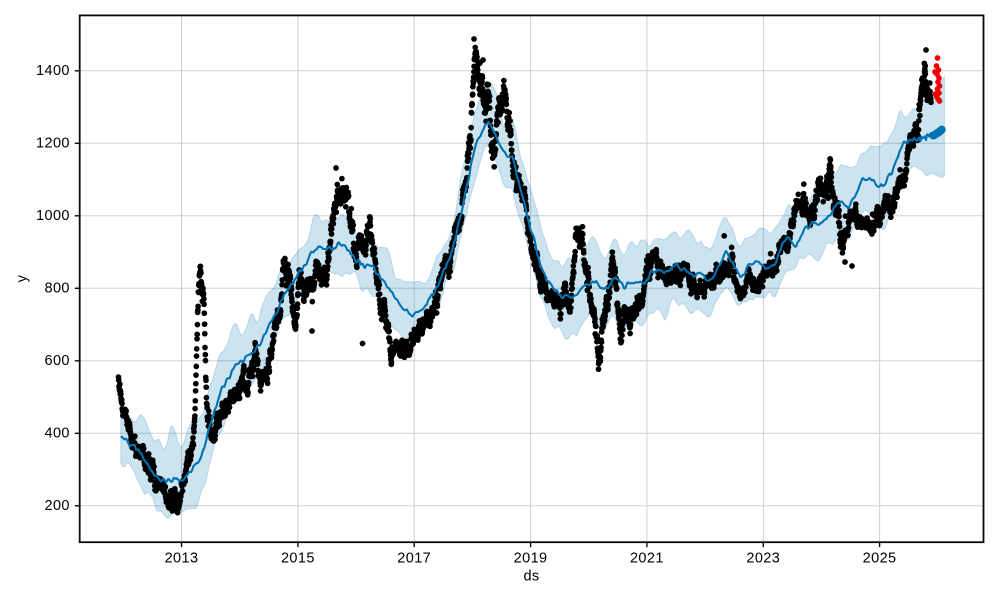 This screenshot has height=600, width=1000. I want to click on svg-text: 2013, so click(182, 558).